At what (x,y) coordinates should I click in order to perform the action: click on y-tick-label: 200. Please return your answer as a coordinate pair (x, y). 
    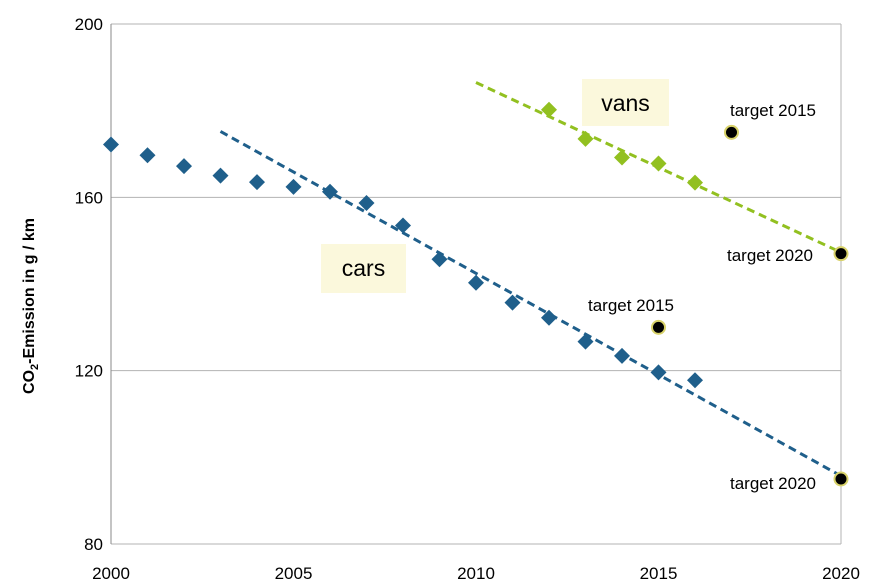
    Looking at the image, I should click on (89, 24).